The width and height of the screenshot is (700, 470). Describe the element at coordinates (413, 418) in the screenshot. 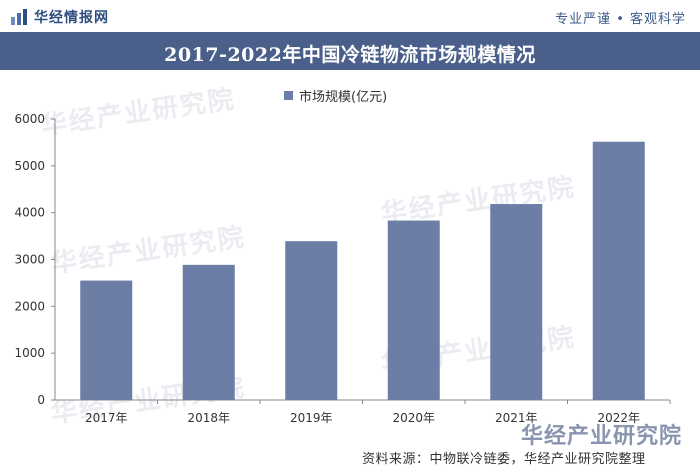

I see `x-tick-label: 2020年` at that location.